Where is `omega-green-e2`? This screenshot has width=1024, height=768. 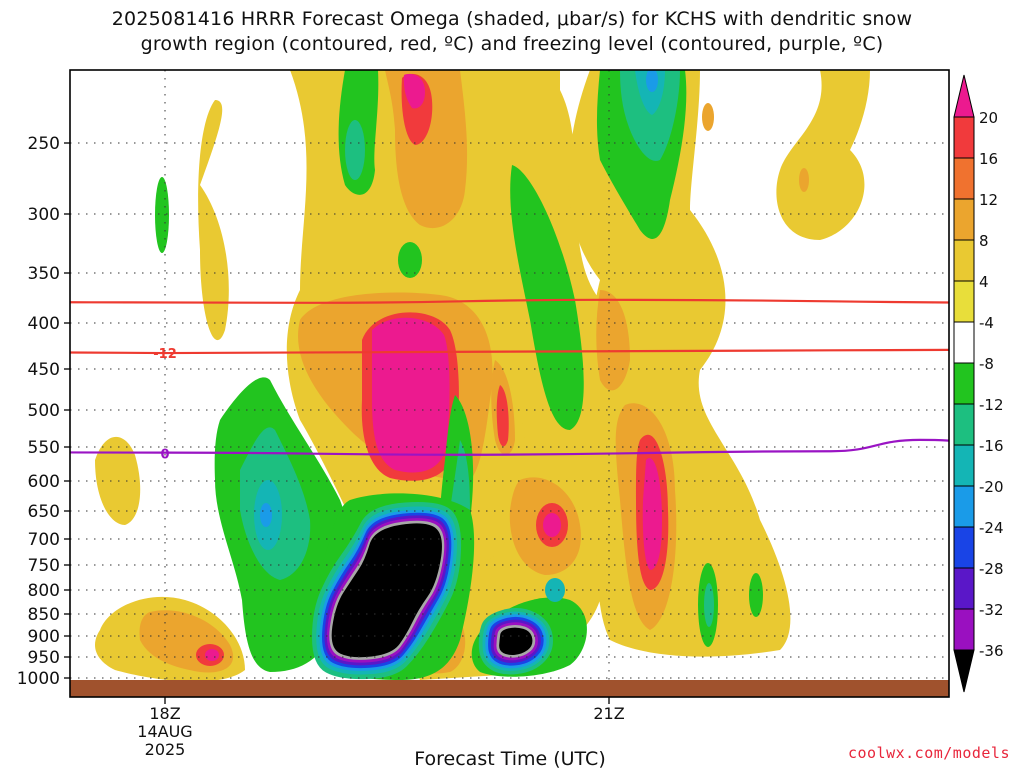 omega-green-e2 is located at coordinates (756, 595).